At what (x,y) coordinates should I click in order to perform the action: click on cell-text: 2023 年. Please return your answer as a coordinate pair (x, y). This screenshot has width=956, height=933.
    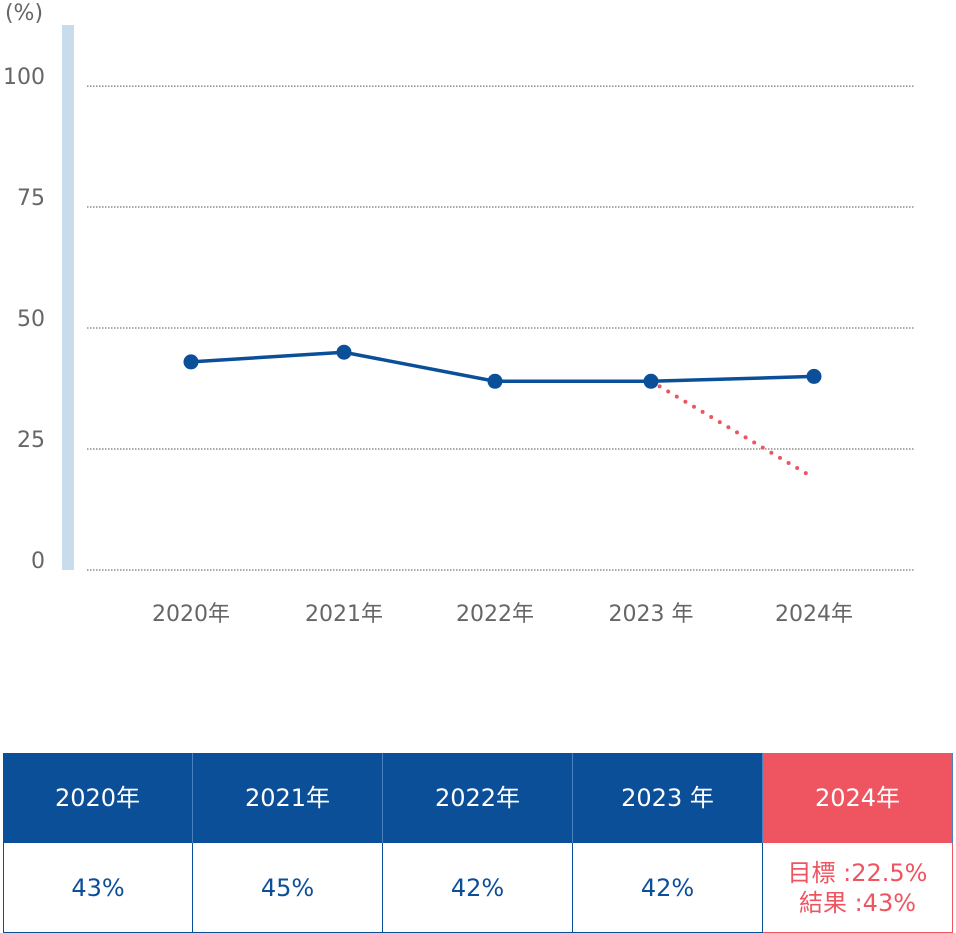
    Looking at the image, I should click on (667, 798).